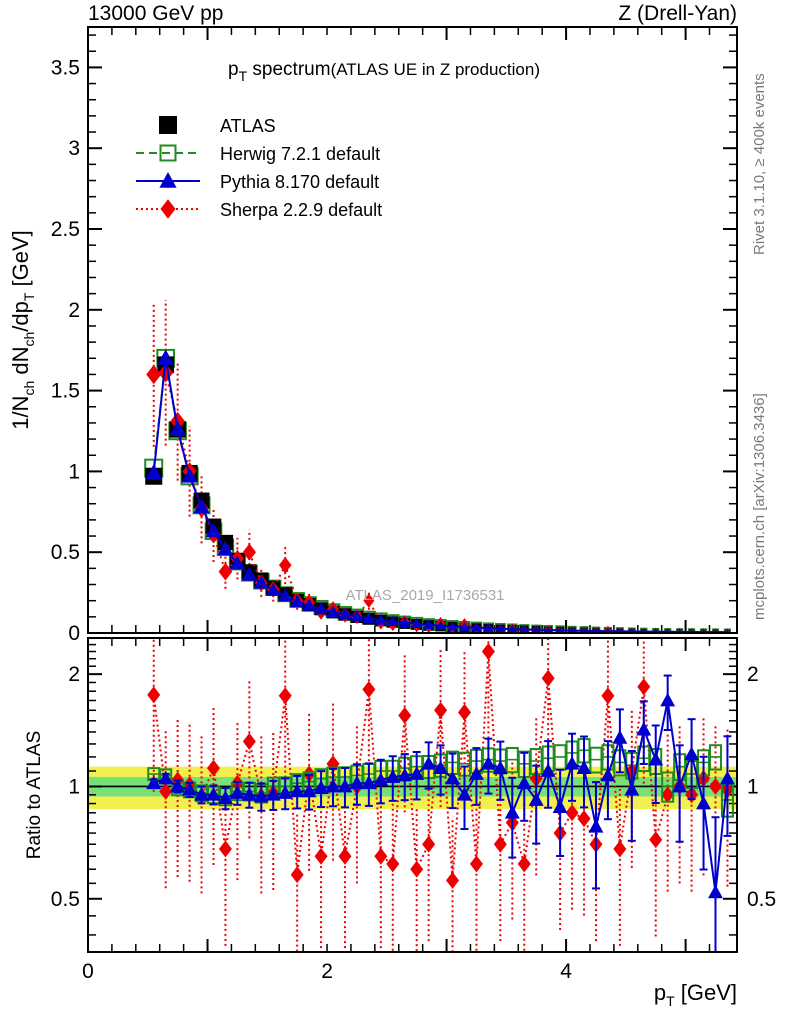 The height and width of the screenshot is (1024, 786). Describe the element at coordinates (34, 795) in the screenshot. I see `ratio-ylabel: Ratio to ATLAS` at that location.